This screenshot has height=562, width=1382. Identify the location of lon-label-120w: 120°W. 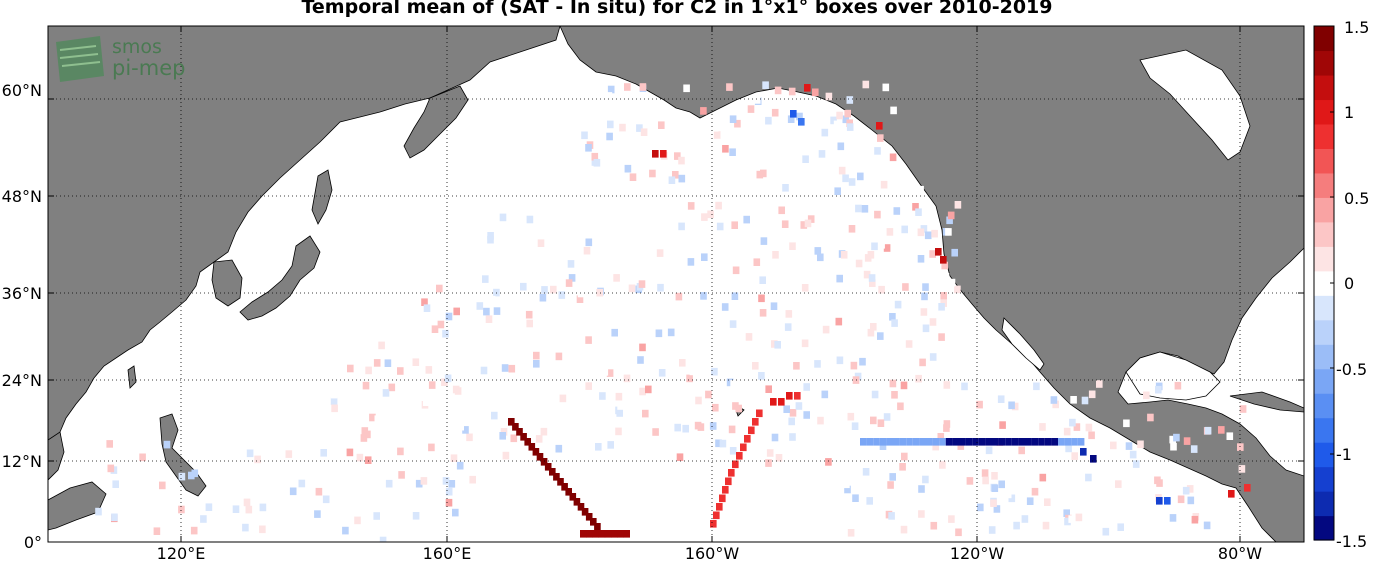
(977, 553).